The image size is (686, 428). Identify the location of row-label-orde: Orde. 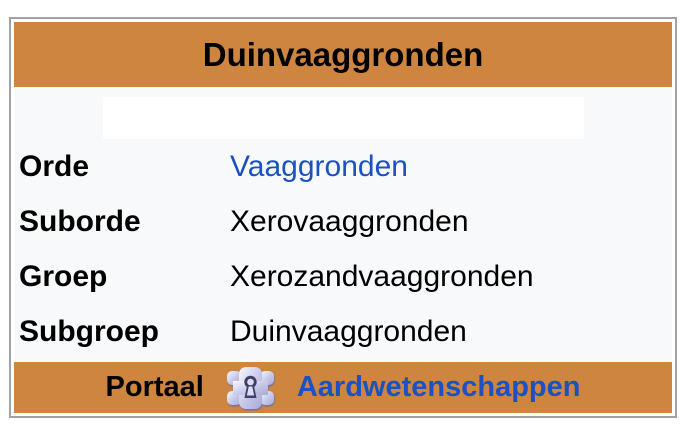
(54, 166).